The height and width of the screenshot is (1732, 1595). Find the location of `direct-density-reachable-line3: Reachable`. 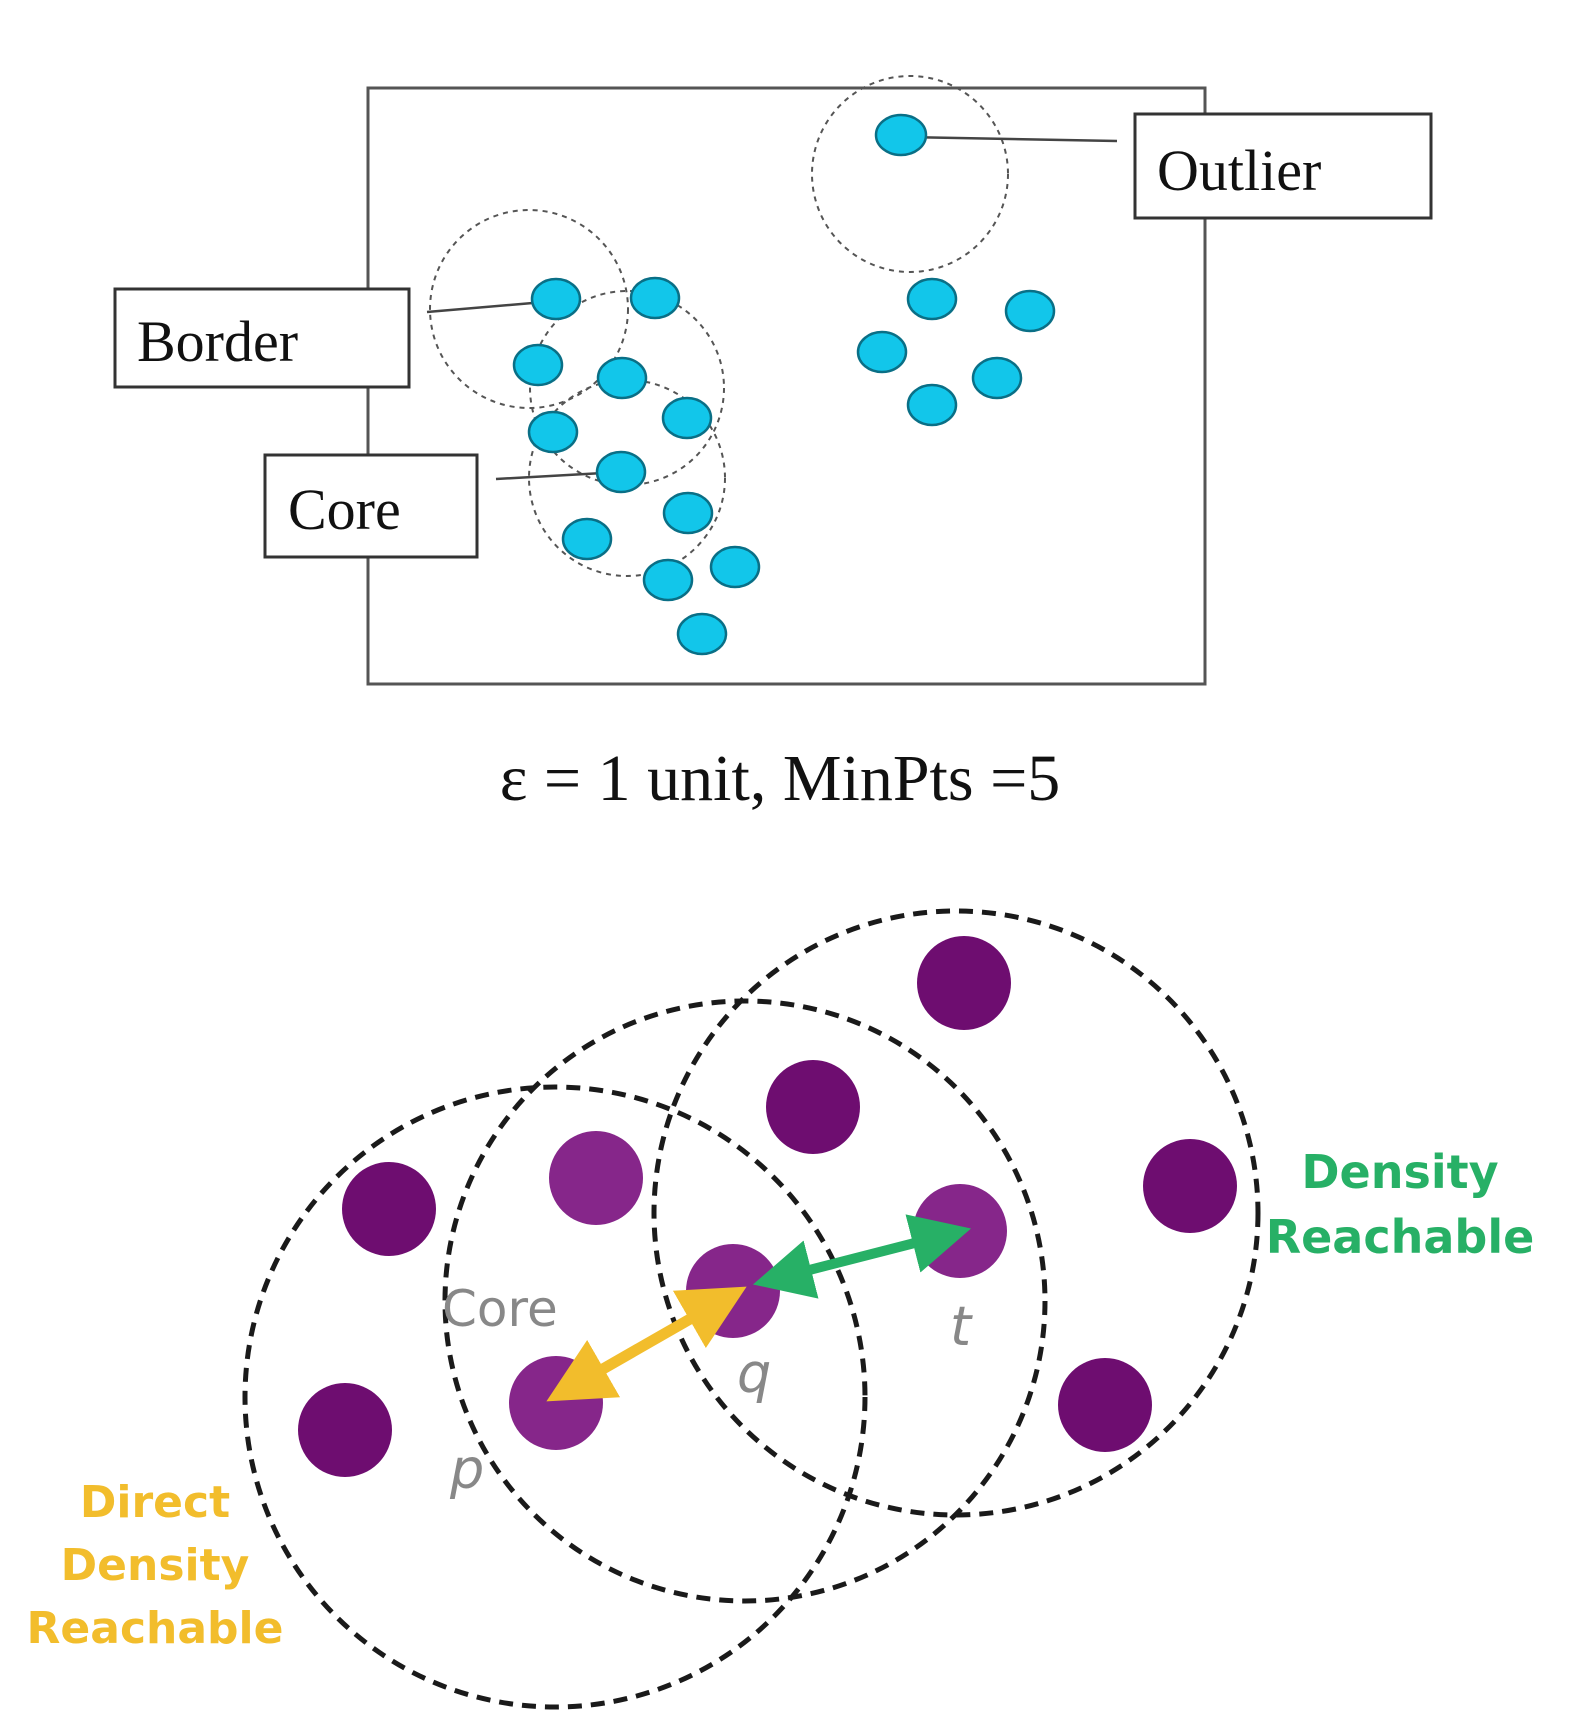

direct-density-reachable-line3: Reachable is located at coordinates (155, 1628).